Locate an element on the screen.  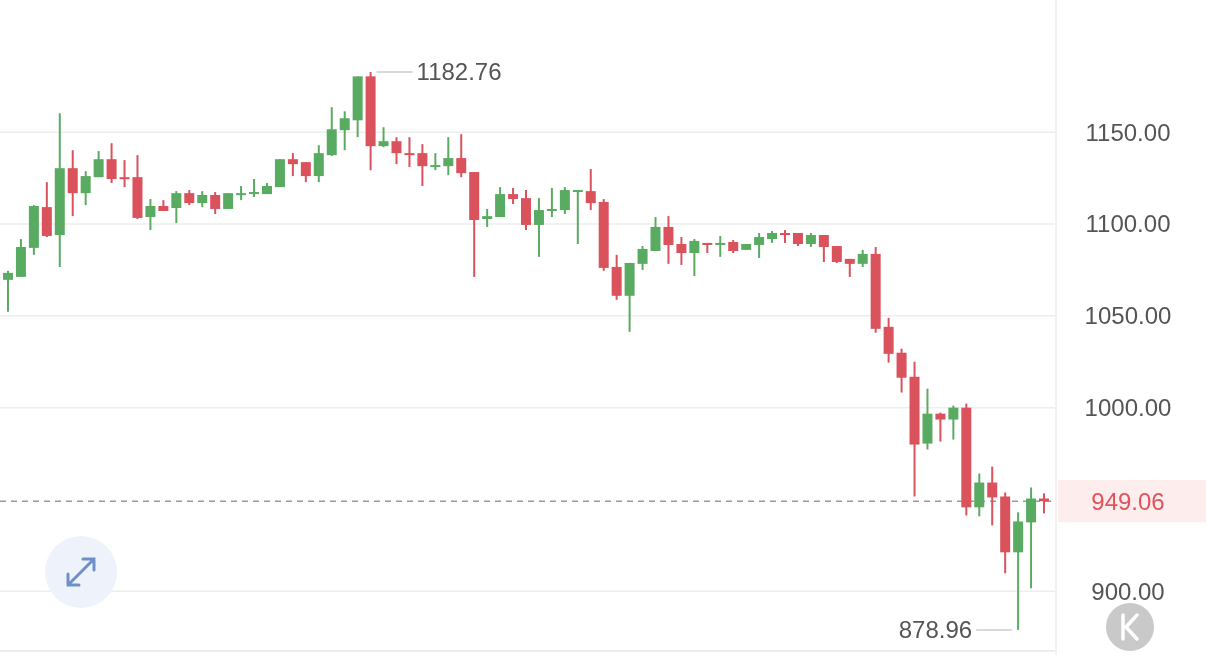
y-tick-label: 900.00 is located at coordinates (1128, 591).